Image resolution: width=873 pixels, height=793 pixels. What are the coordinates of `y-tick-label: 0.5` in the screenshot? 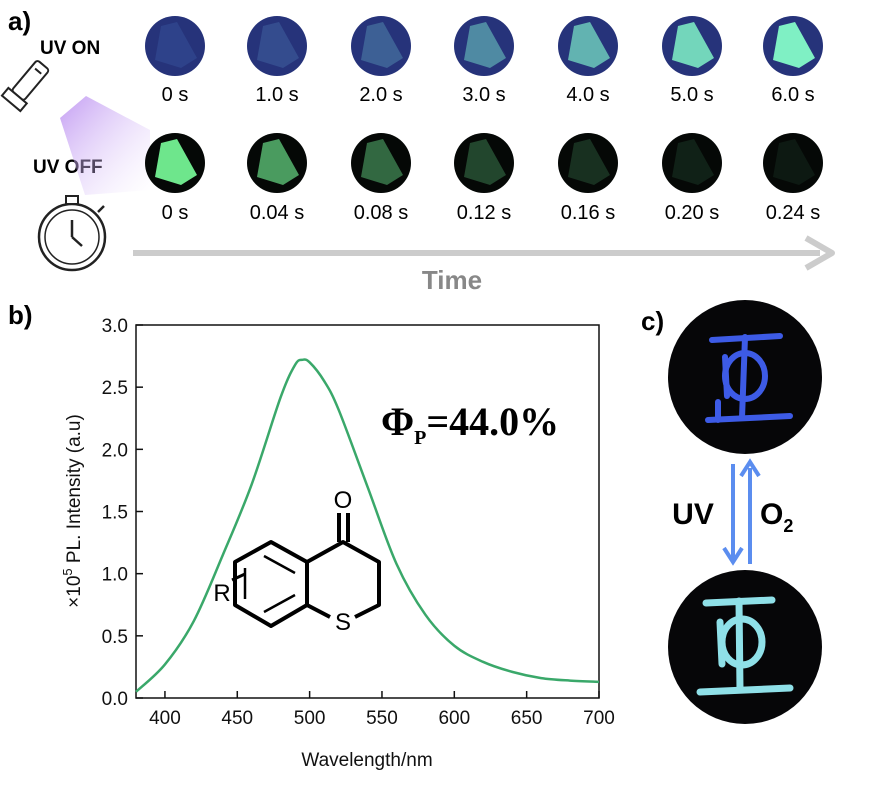 It's located at (115, 637).